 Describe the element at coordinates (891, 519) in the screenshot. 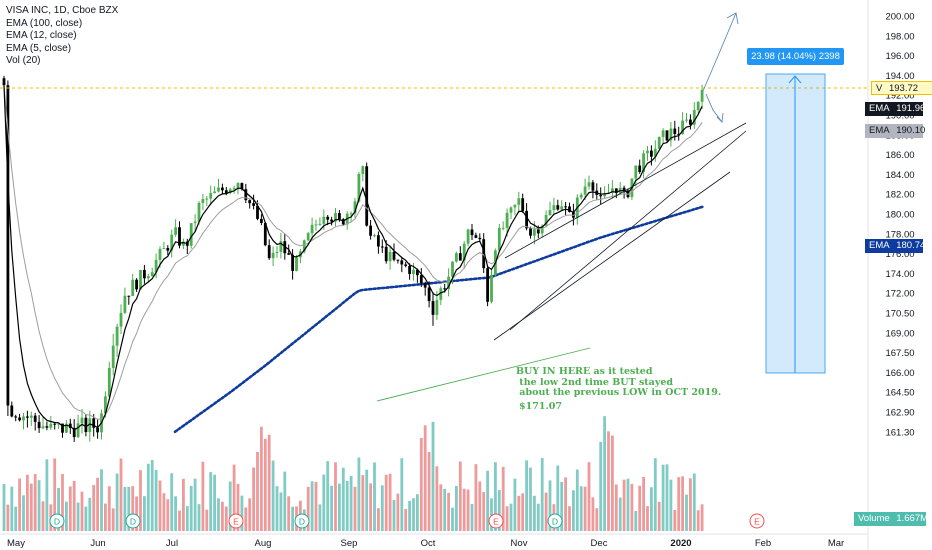

I see `volume-tag: Volume 1.667M` at that location.